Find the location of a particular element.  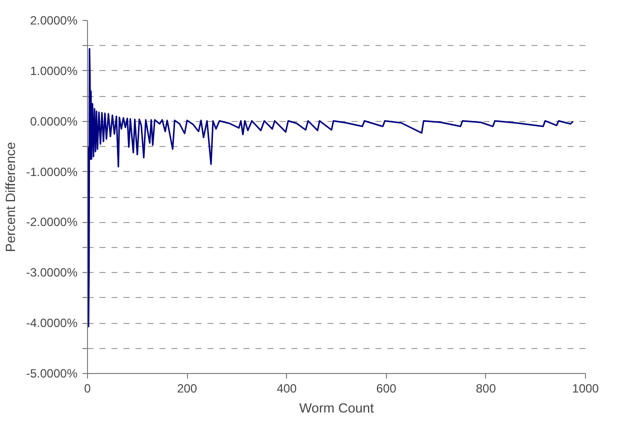

y-tick-label: -1.0000% is located at coordinates (52, 171).